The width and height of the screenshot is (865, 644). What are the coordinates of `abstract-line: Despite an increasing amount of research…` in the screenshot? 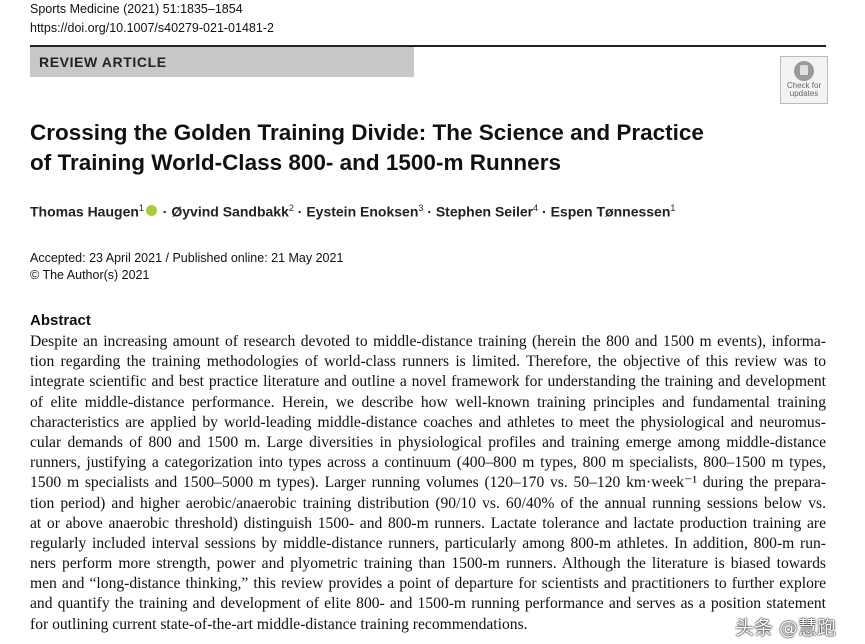 It's located at (428, 341).